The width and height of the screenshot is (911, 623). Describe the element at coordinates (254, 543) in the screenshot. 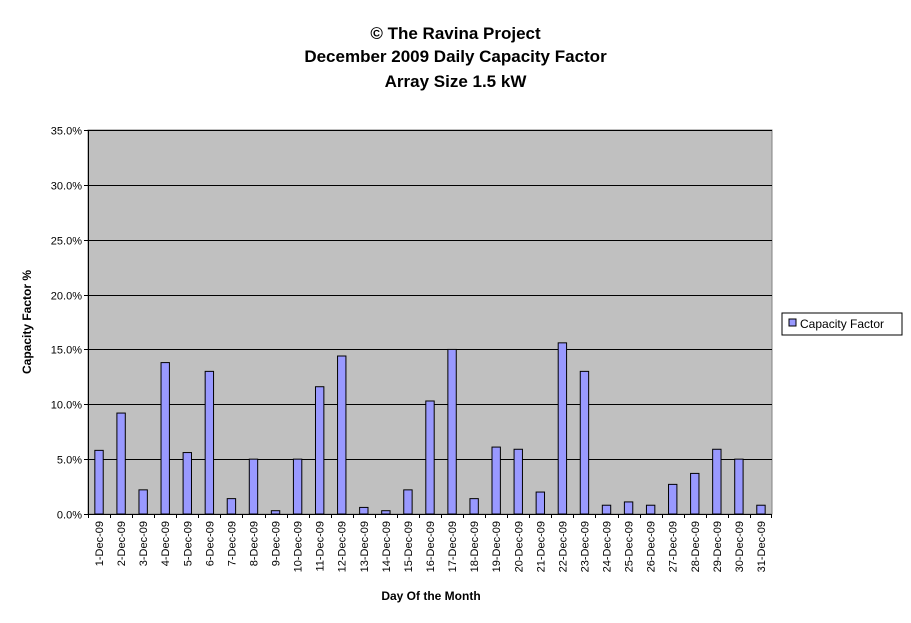

I see `x-tick-label: 8-Dec-09` at that location.